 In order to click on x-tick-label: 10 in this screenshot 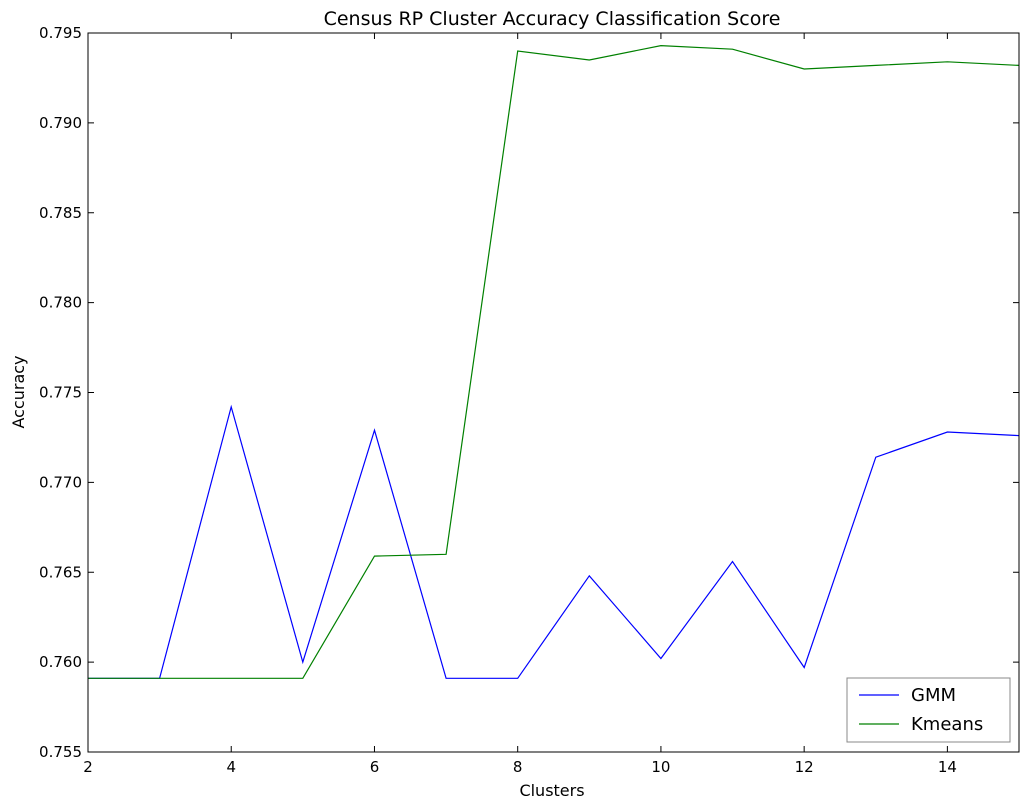, I will do `click(660, 767)`.